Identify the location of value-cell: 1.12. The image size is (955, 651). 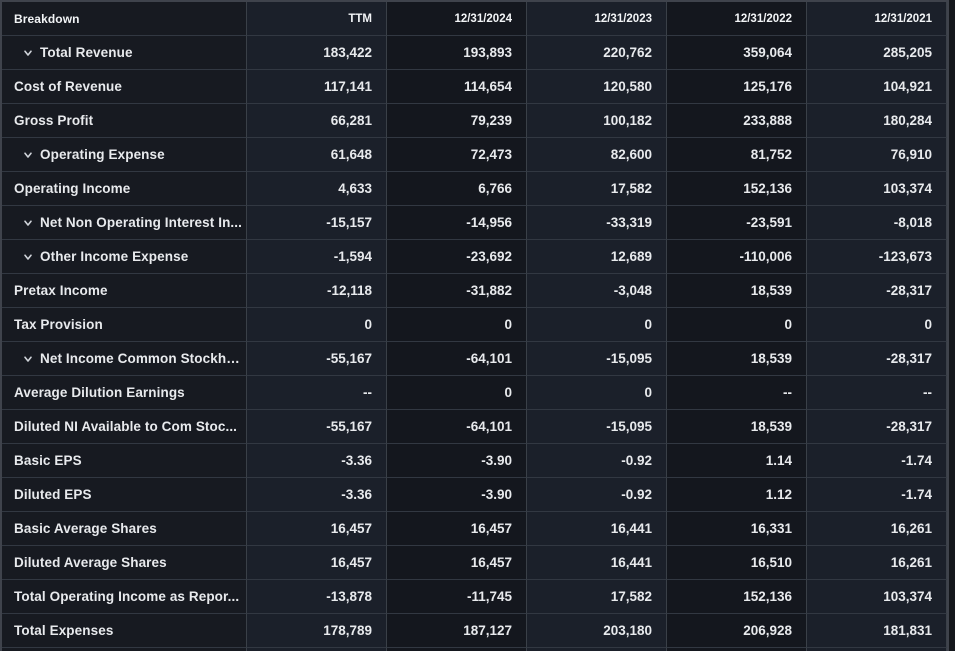
(737, 495).